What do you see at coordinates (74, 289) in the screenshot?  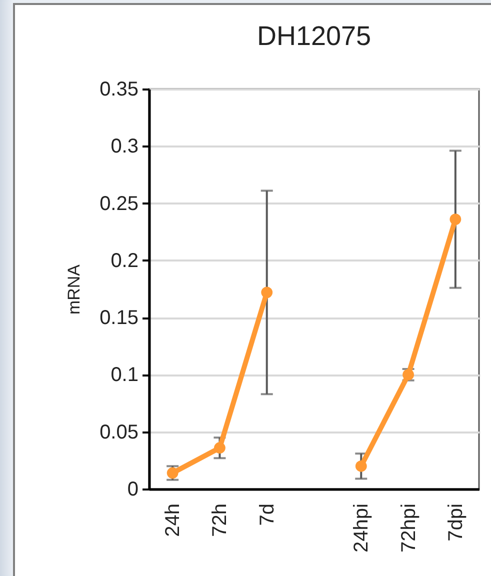 I see `y-axis-title: mRNA` at bounding box center [74, 289].